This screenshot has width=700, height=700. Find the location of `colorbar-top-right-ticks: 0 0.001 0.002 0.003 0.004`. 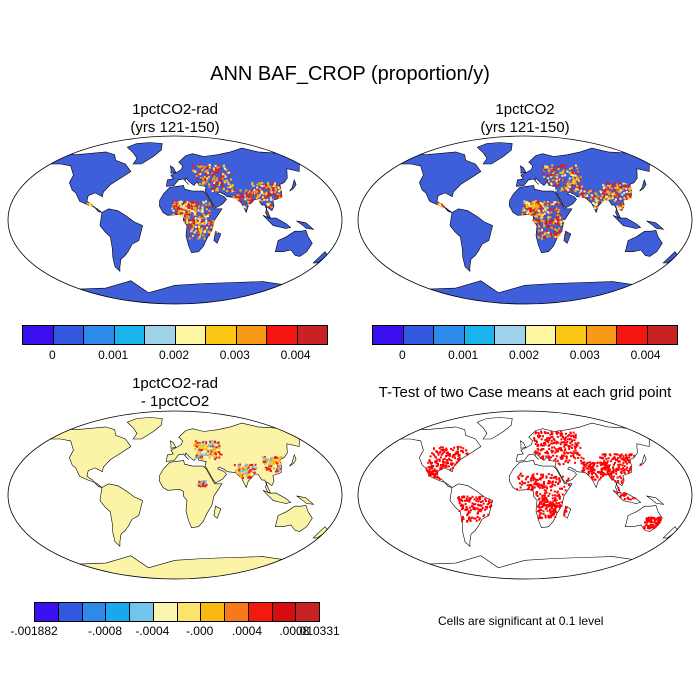

colorbar-top-right-ticks: 0 0.001 0.002 0.003 0.004 is located at coordinates (524, 356).